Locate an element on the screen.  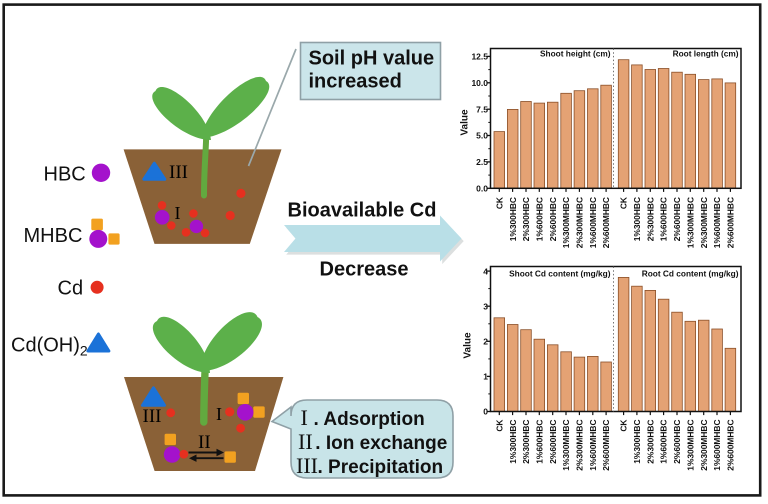
svg-text: 1 is located at coordinates (485, 377).